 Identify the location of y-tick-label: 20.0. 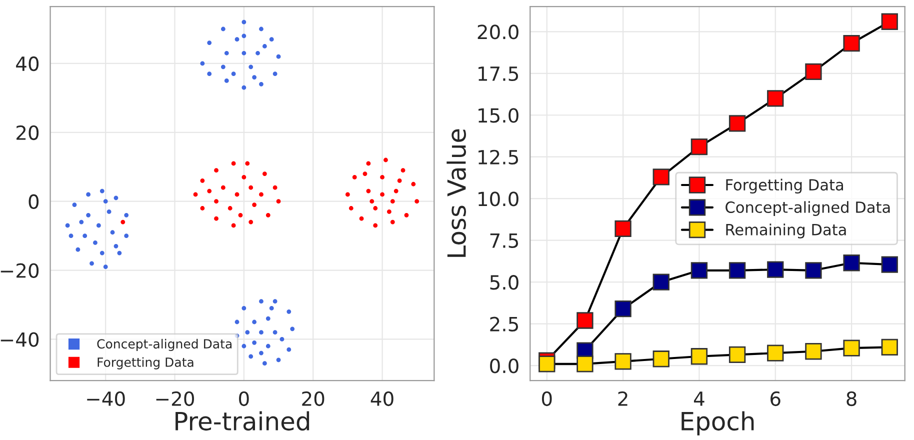
(498, 32).